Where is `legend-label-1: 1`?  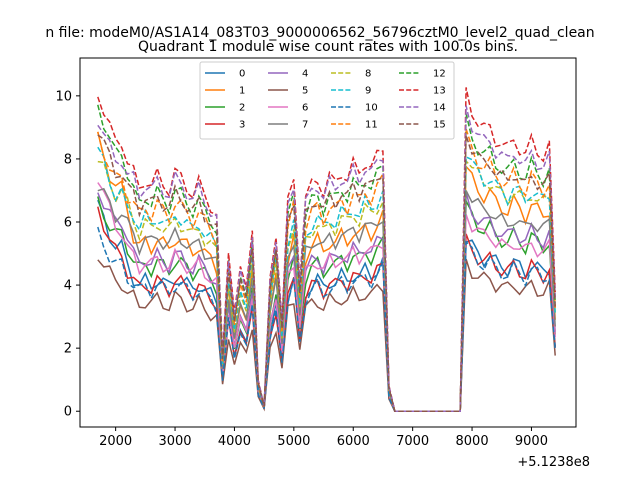
legend-label-1: 1 is located at coordinates (242, 91).